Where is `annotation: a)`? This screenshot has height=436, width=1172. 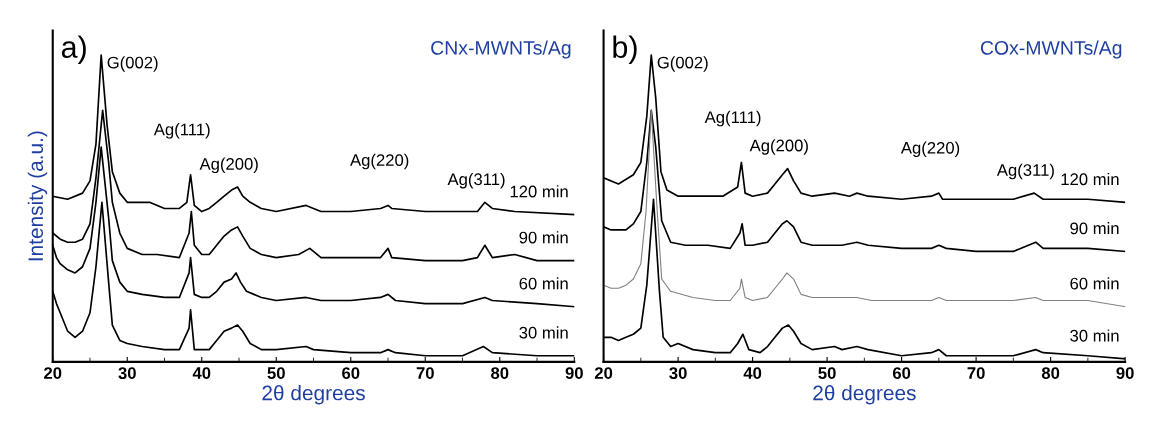
annotation: a) is located at coordinates (73, 49).